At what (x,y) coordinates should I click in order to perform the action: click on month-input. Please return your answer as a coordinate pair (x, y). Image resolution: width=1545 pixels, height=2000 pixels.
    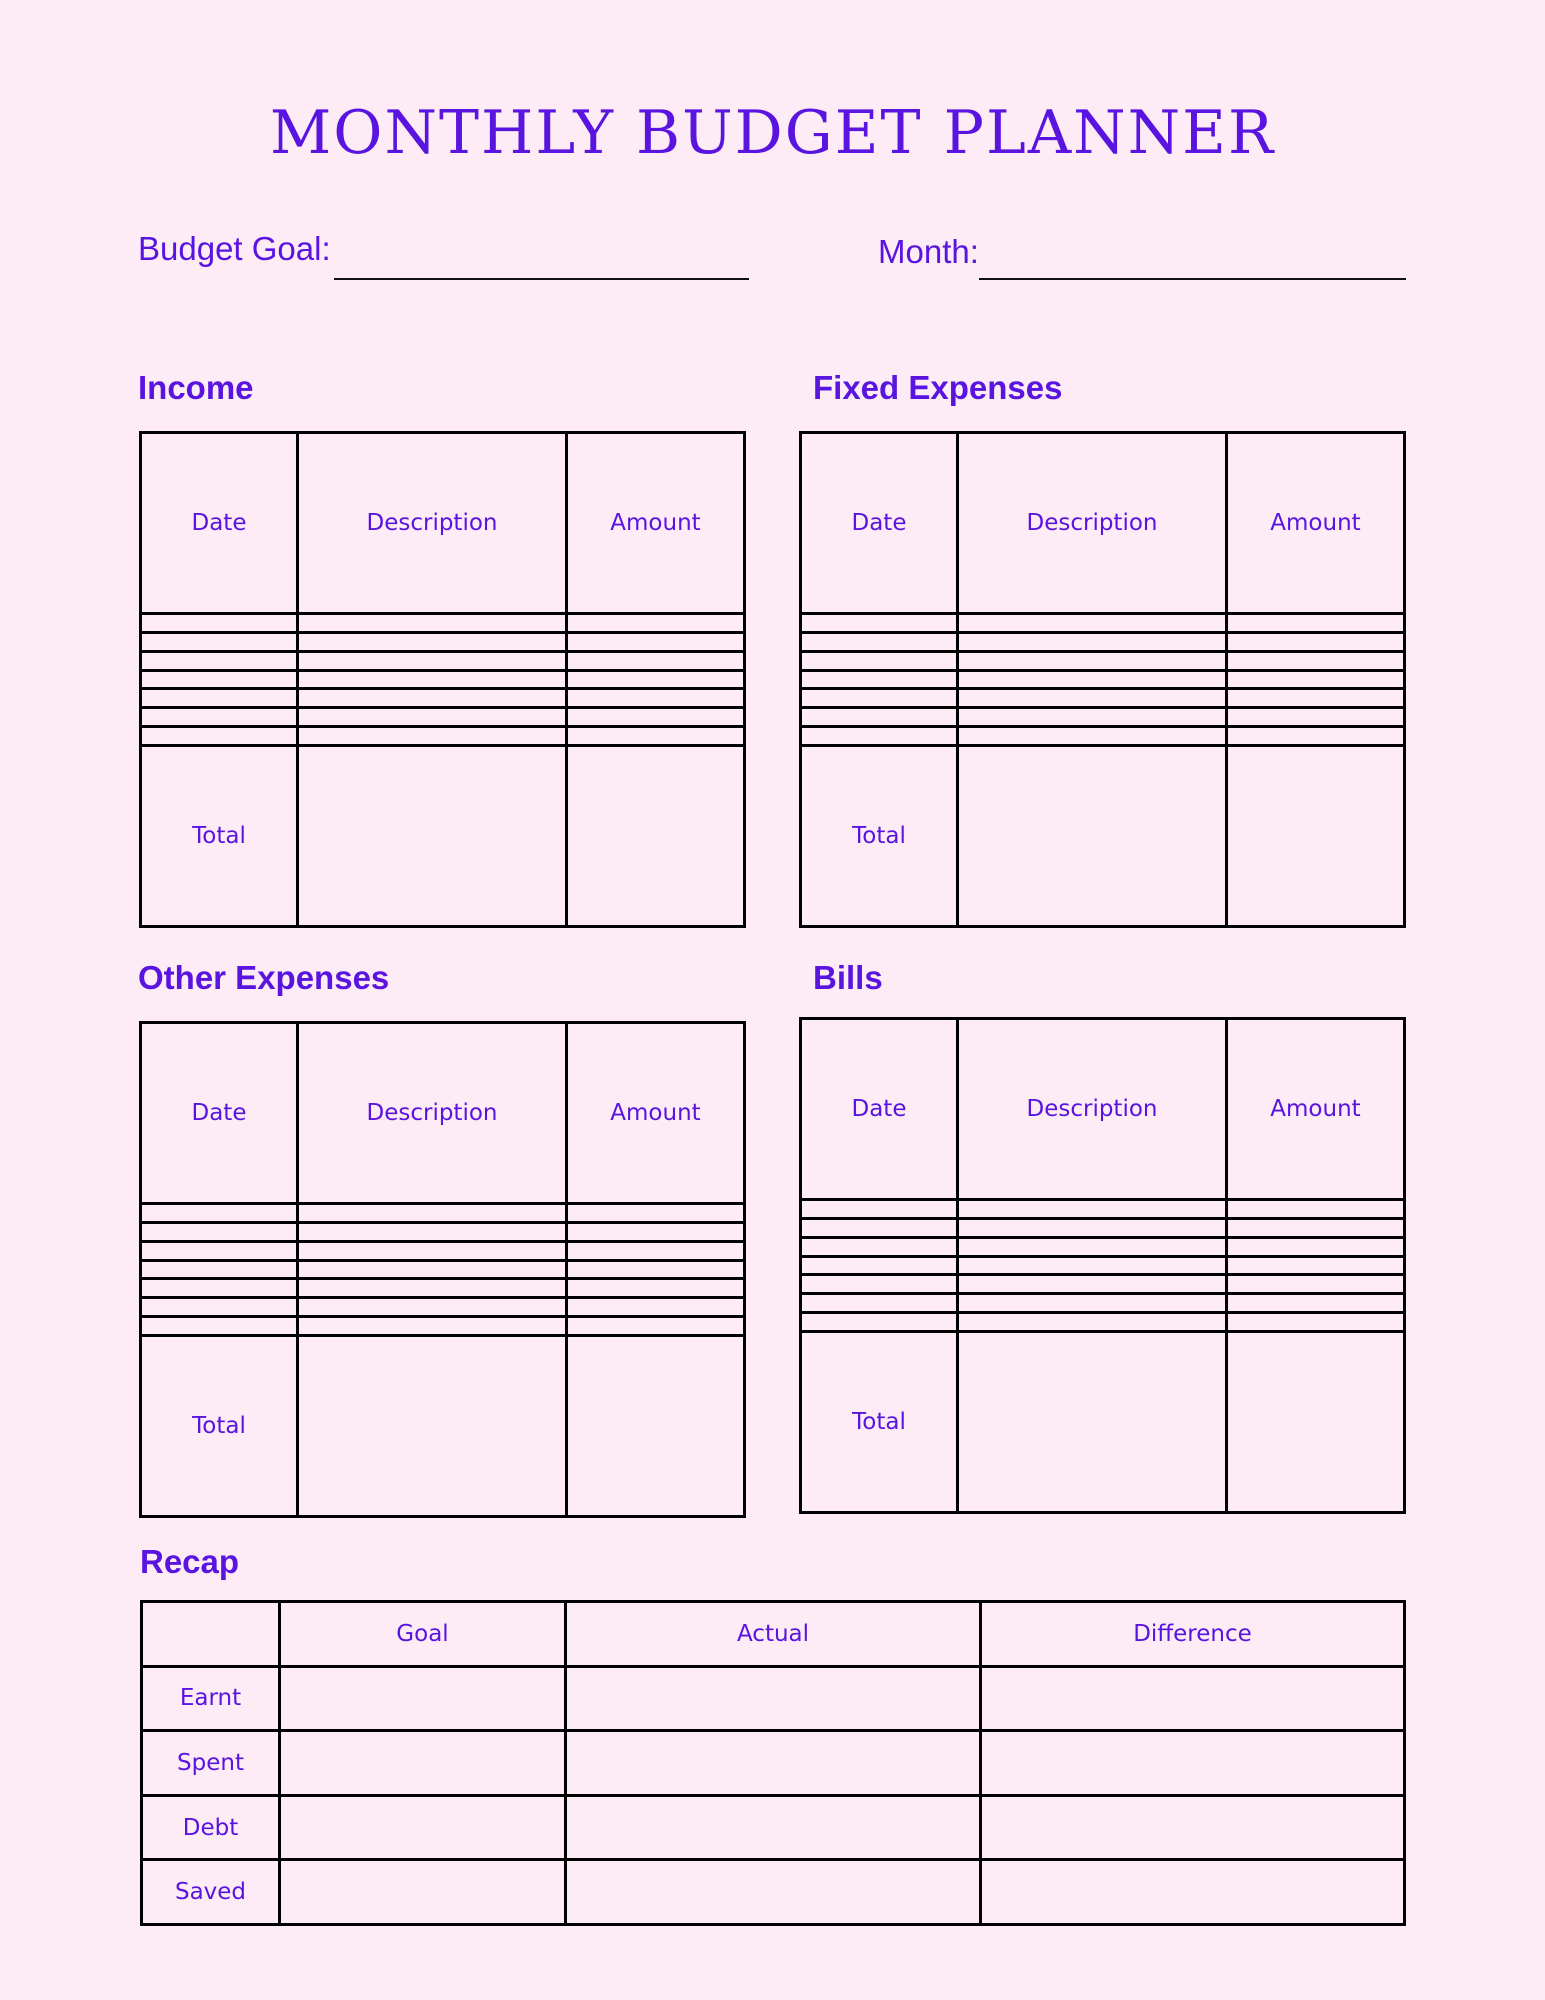
    Looking at the image, I should click on (1192, 279).